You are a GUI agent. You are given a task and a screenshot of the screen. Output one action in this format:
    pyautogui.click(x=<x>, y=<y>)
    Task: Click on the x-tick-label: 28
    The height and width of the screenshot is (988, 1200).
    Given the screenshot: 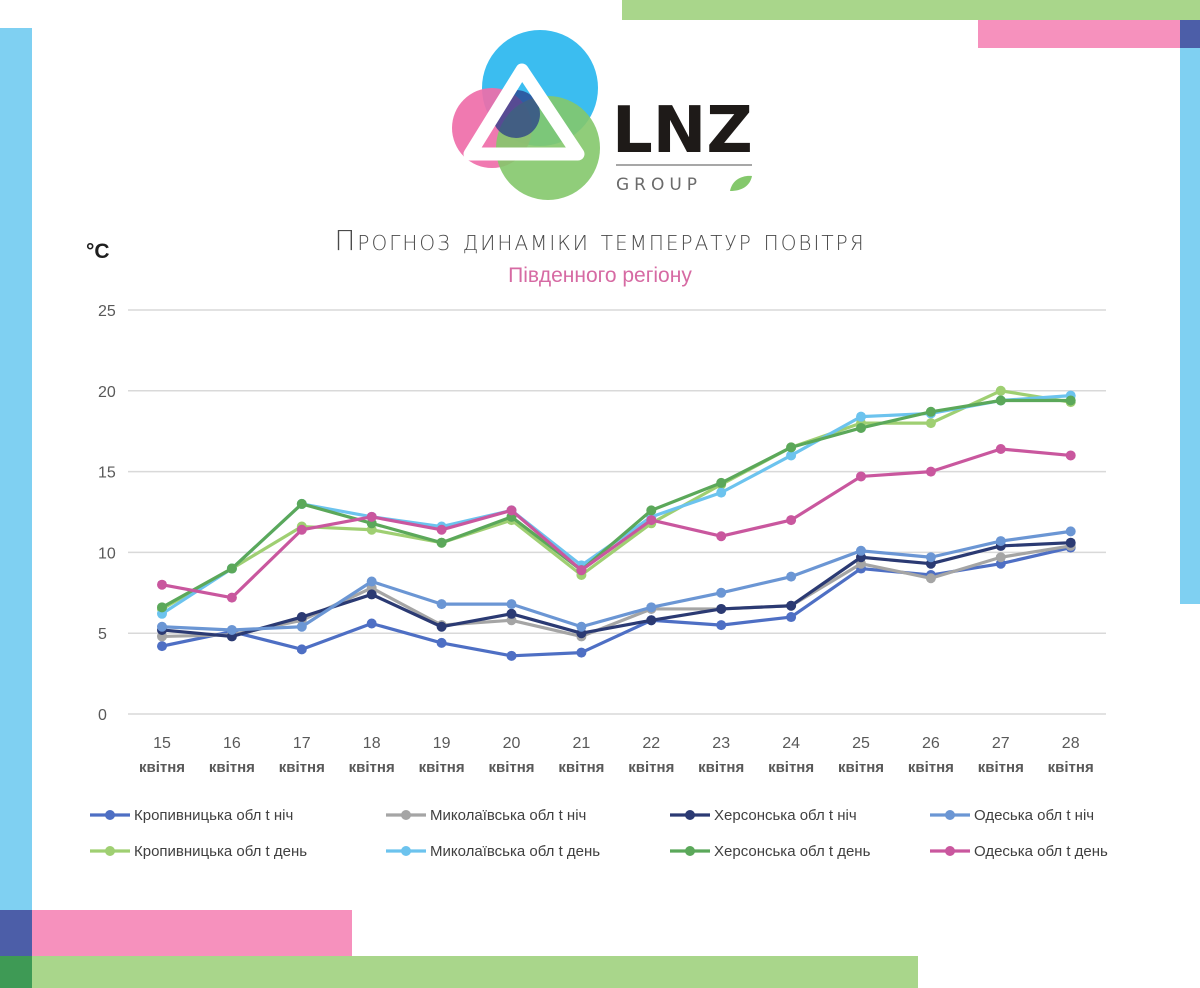 What is the action you would take?
    pyautogui.click(x=1071, y=743)
    